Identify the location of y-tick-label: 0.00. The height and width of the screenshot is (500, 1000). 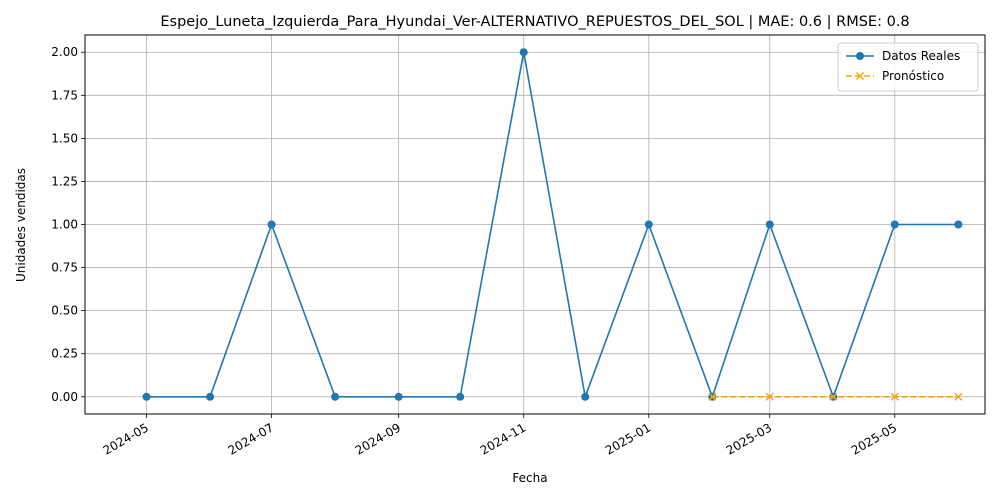
(64, 397).